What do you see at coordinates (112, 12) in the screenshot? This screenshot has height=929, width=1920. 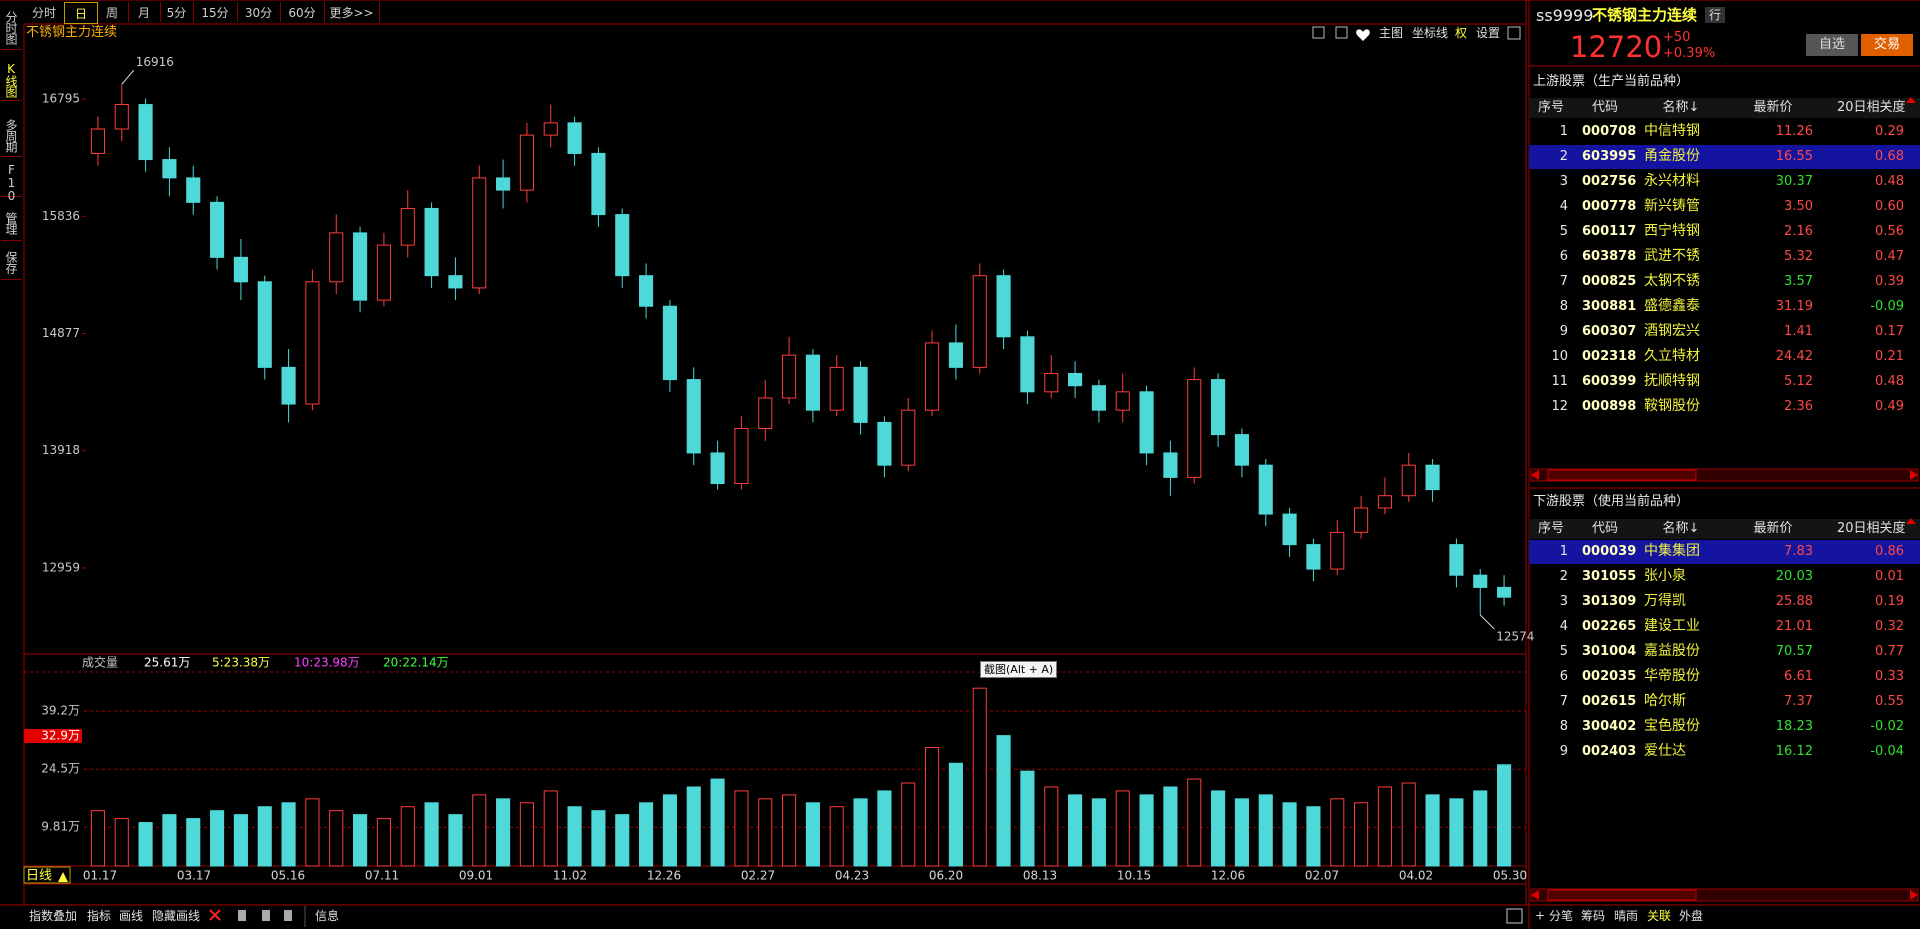 I see `period-tab: 周` at bounding box center [112, 12].